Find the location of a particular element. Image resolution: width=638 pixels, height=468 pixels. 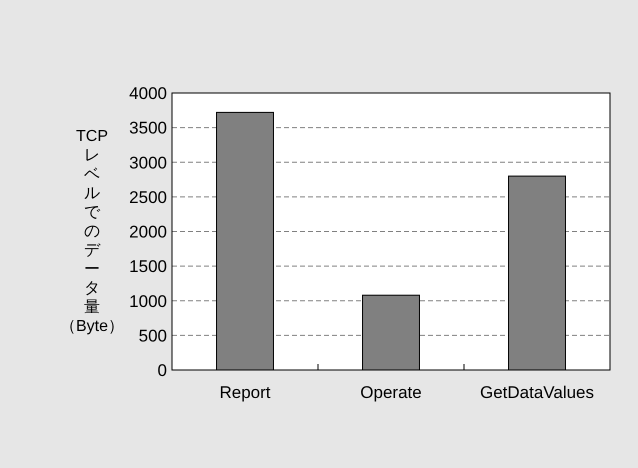

y-tick-label: 1500 is located at coordinates (148, 266).